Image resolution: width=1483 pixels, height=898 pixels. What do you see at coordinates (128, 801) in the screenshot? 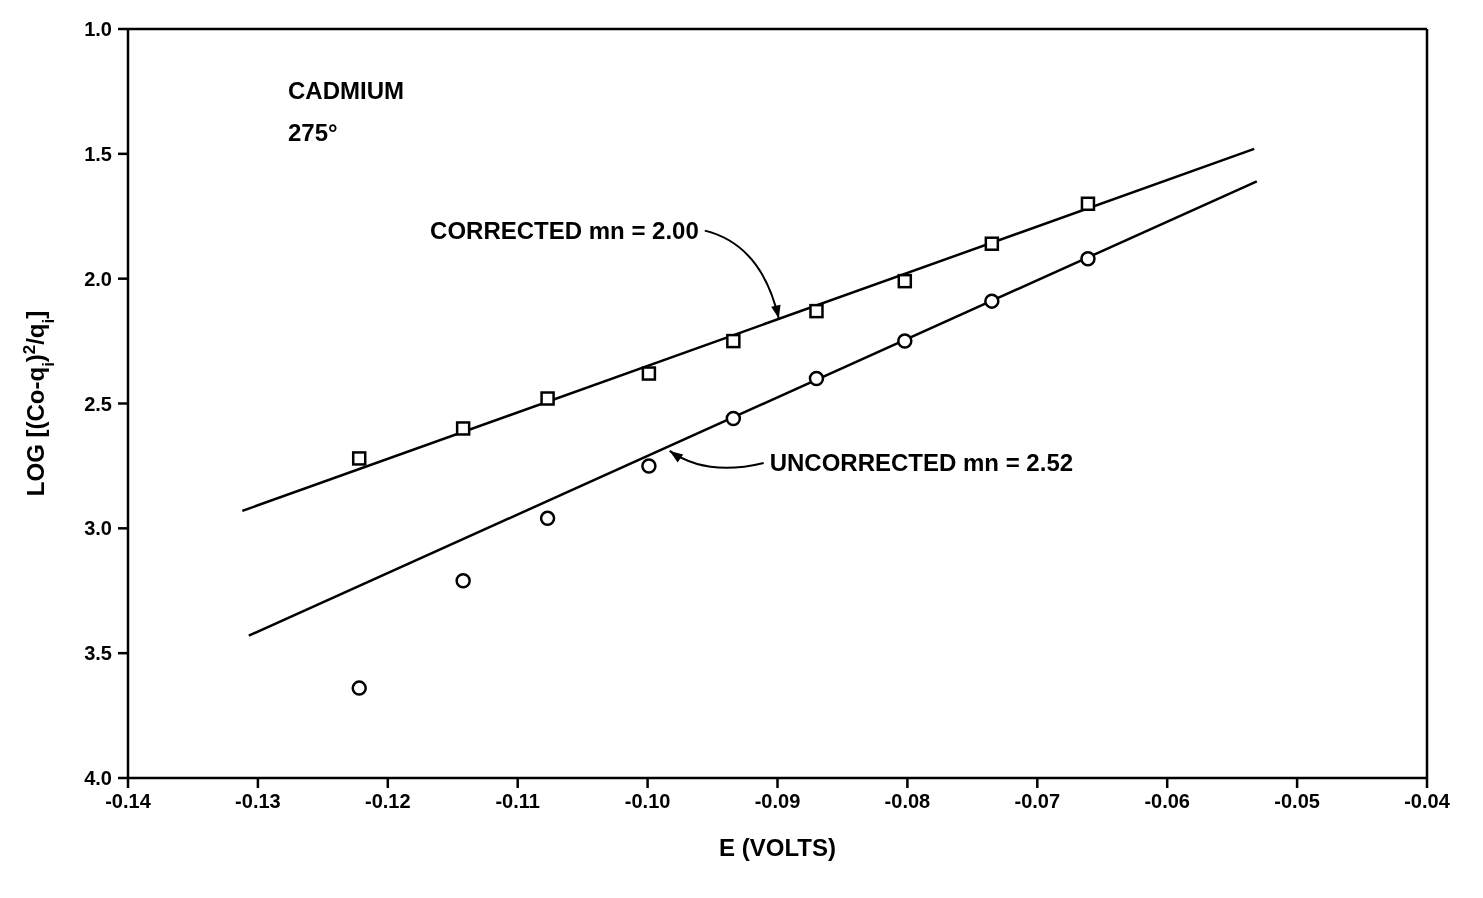
I see `x-tick-label: -0.14` at bounding box center [128, 801].